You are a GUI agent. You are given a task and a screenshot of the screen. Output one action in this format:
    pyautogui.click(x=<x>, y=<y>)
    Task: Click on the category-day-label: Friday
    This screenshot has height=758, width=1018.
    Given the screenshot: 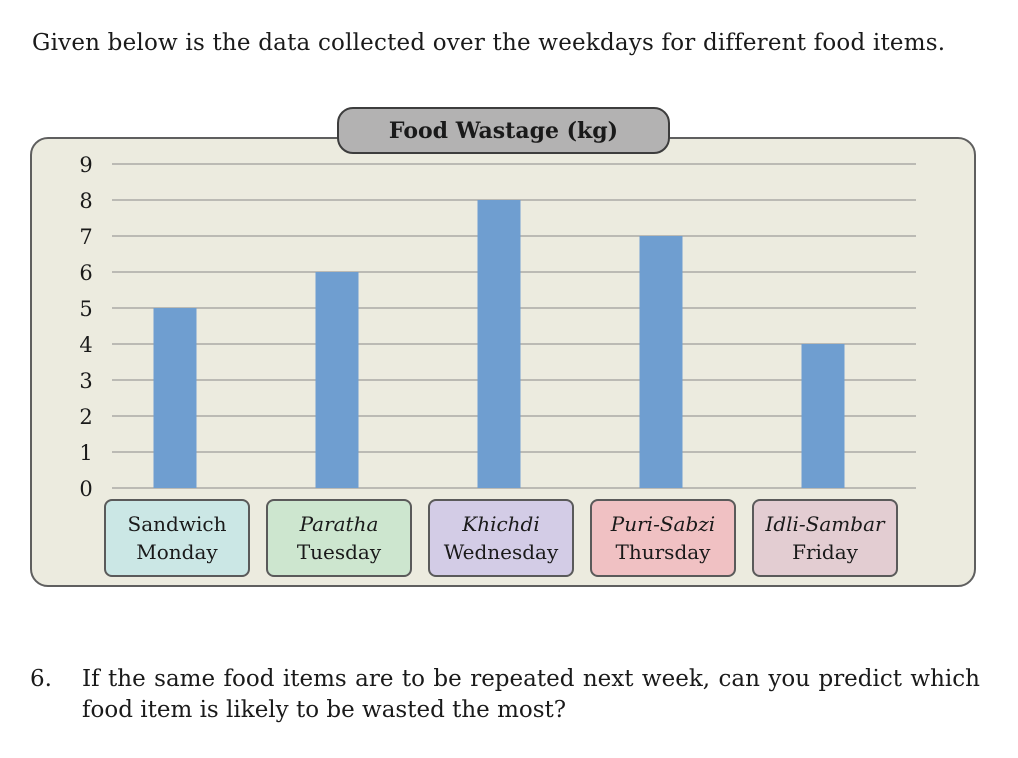 What is the action you would take?
    pyautogui.click(x=825, y=552)
    